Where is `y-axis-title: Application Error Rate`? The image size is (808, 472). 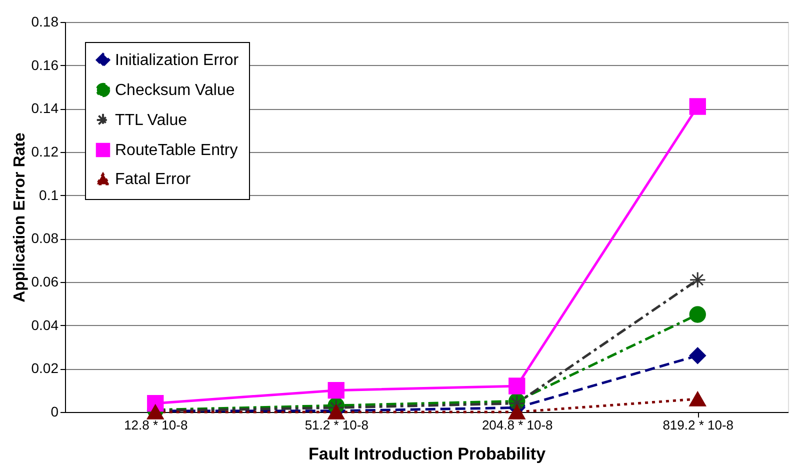 y-axis-title: Application Error Rate is located at coordinates (19, 217).